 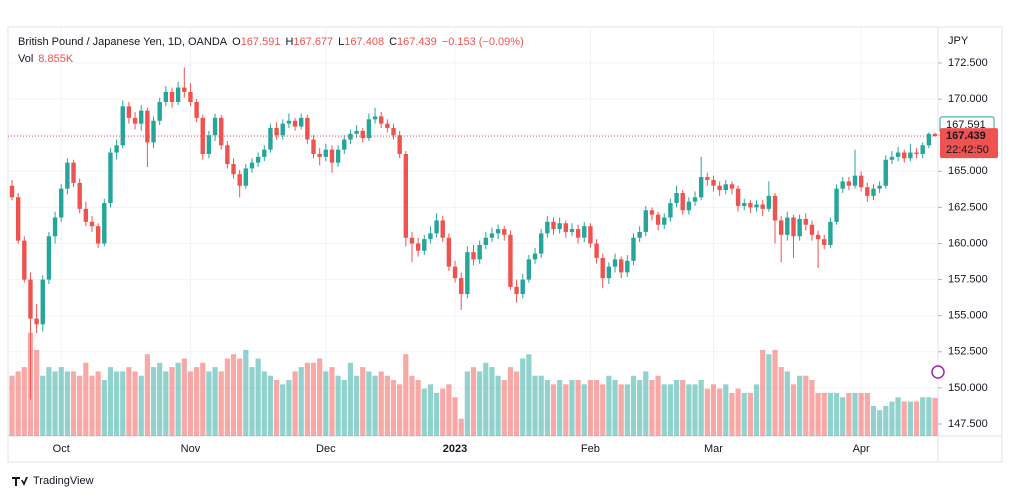 What do you see at coordinates (966, 125) in the screenshot?
I see `previous-price-label: 167.591` at bounding box center [966, 125].